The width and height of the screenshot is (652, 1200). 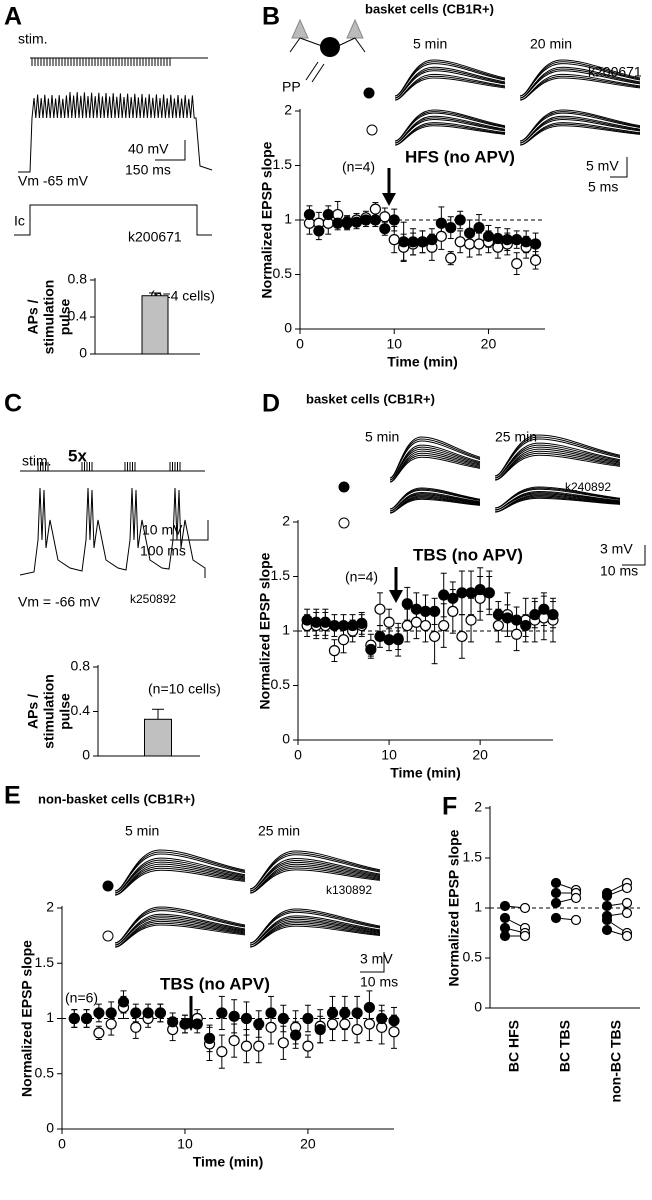 I want to click on y-tick-label: 0, so click(x=286, y=739).